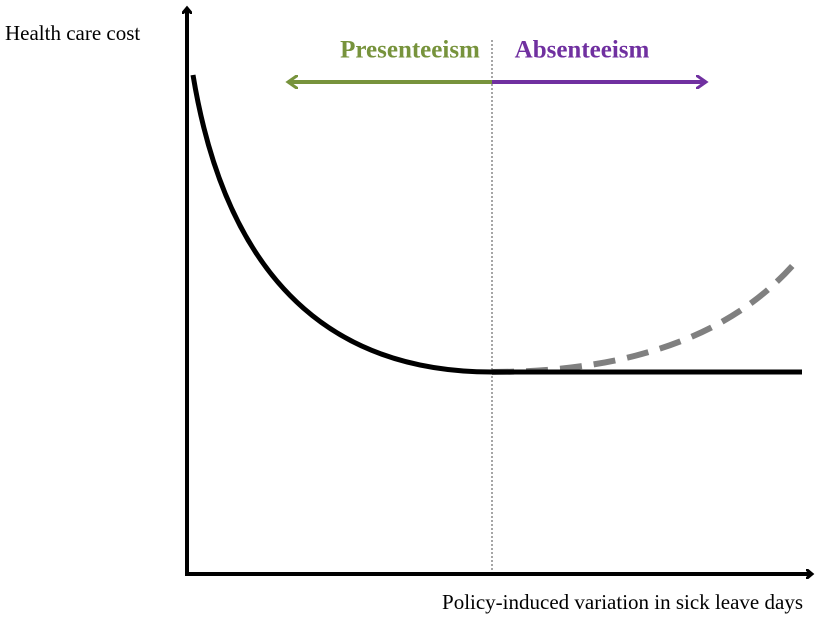  I want to click on absenteeism-label: Absenteeism, so click(582, 50).